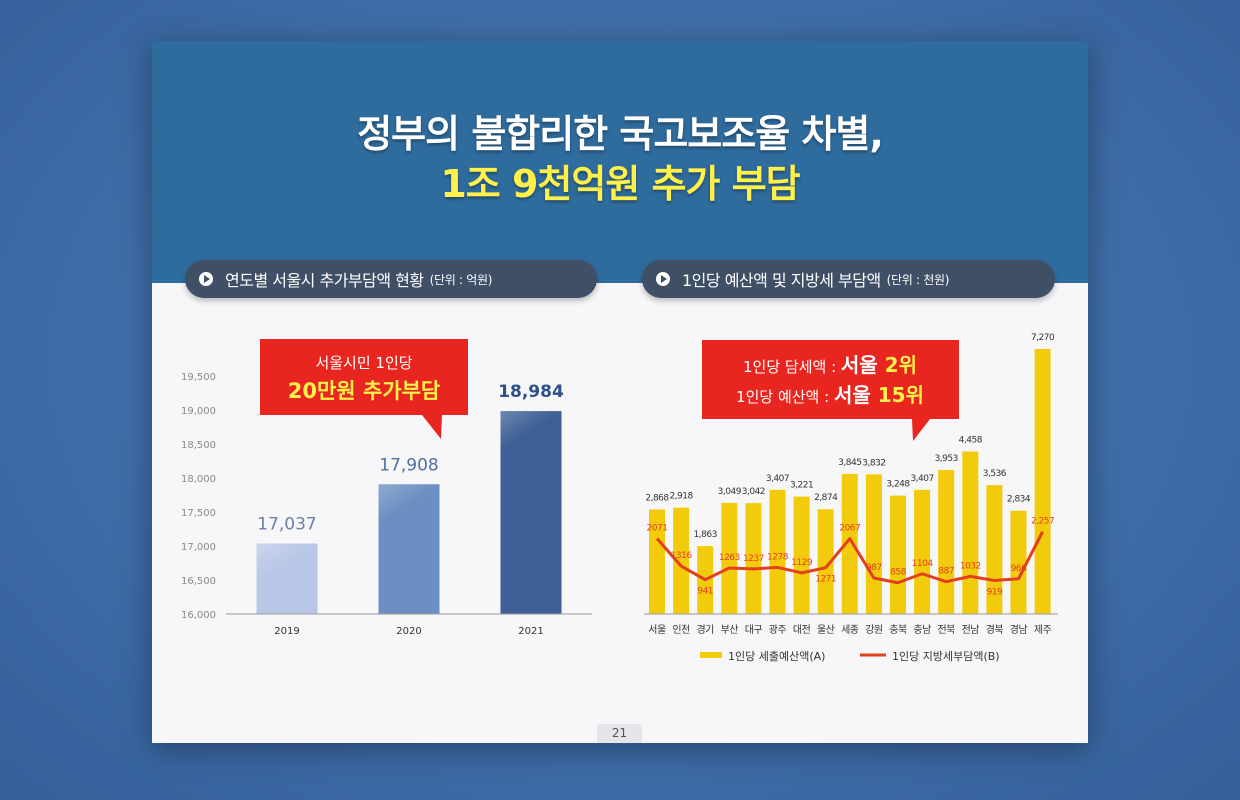 This screenshot has height=800, width=1240. I want to click on right-x-tick-label: 부산, so click(730, 630).